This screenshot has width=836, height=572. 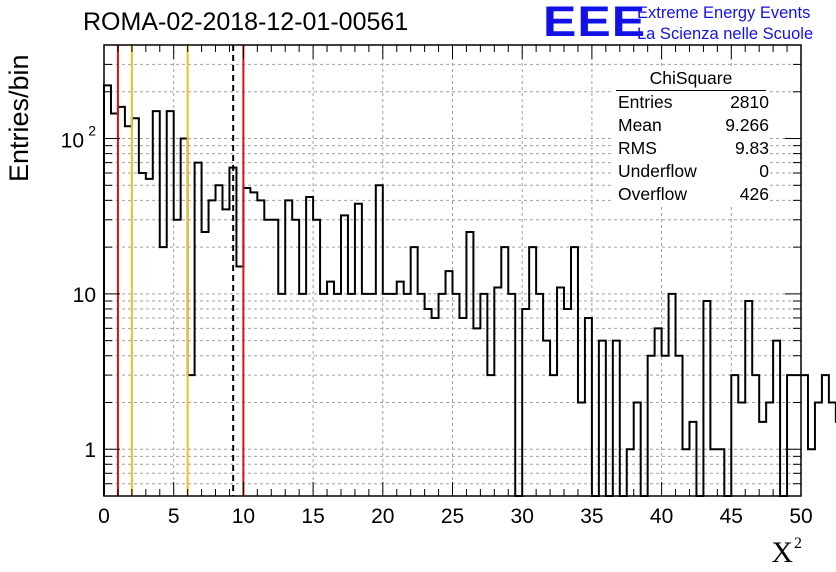 What do you see at coordinates (691, 102) in the screenshot?
I see `stats-row-entries: Entries 2810` at bounding box center [691, 102].